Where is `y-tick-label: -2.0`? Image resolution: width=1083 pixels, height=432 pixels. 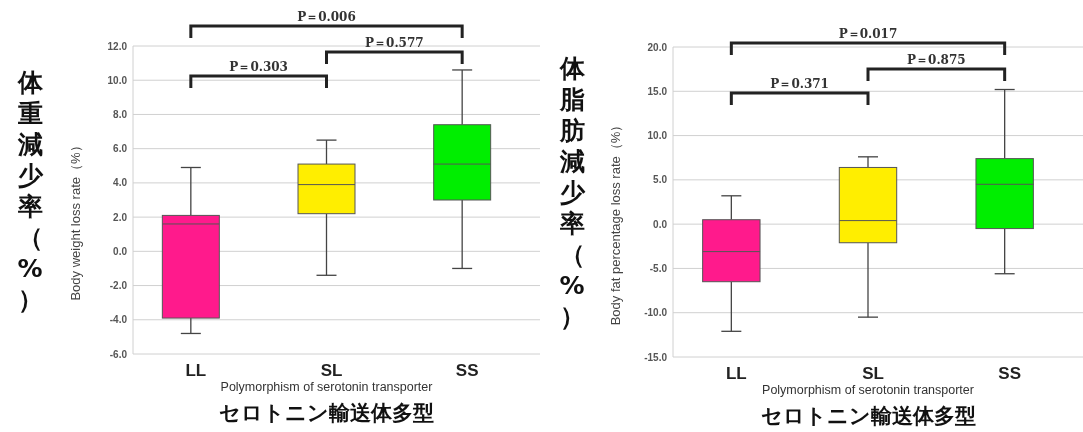
y-tick-label: -2.0 is located at coordinates (118, 286).